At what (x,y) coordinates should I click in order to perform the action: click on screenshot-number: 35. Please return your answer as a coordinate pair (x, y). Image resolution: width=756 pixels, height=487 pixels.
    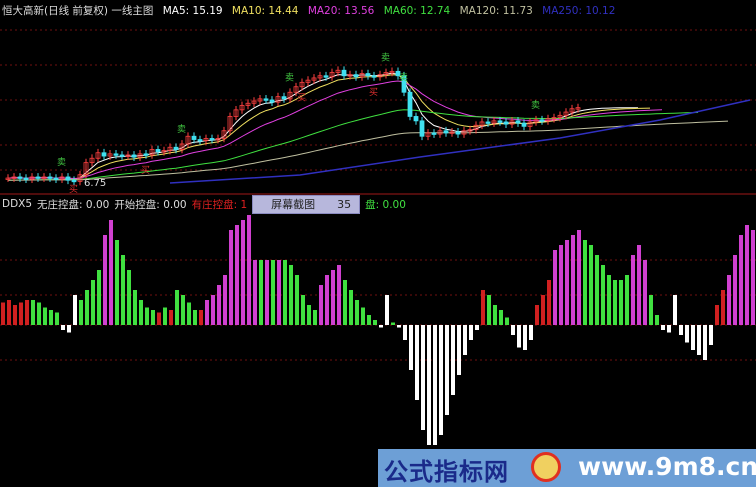
    Looking at the image, I should click on (344, 204).